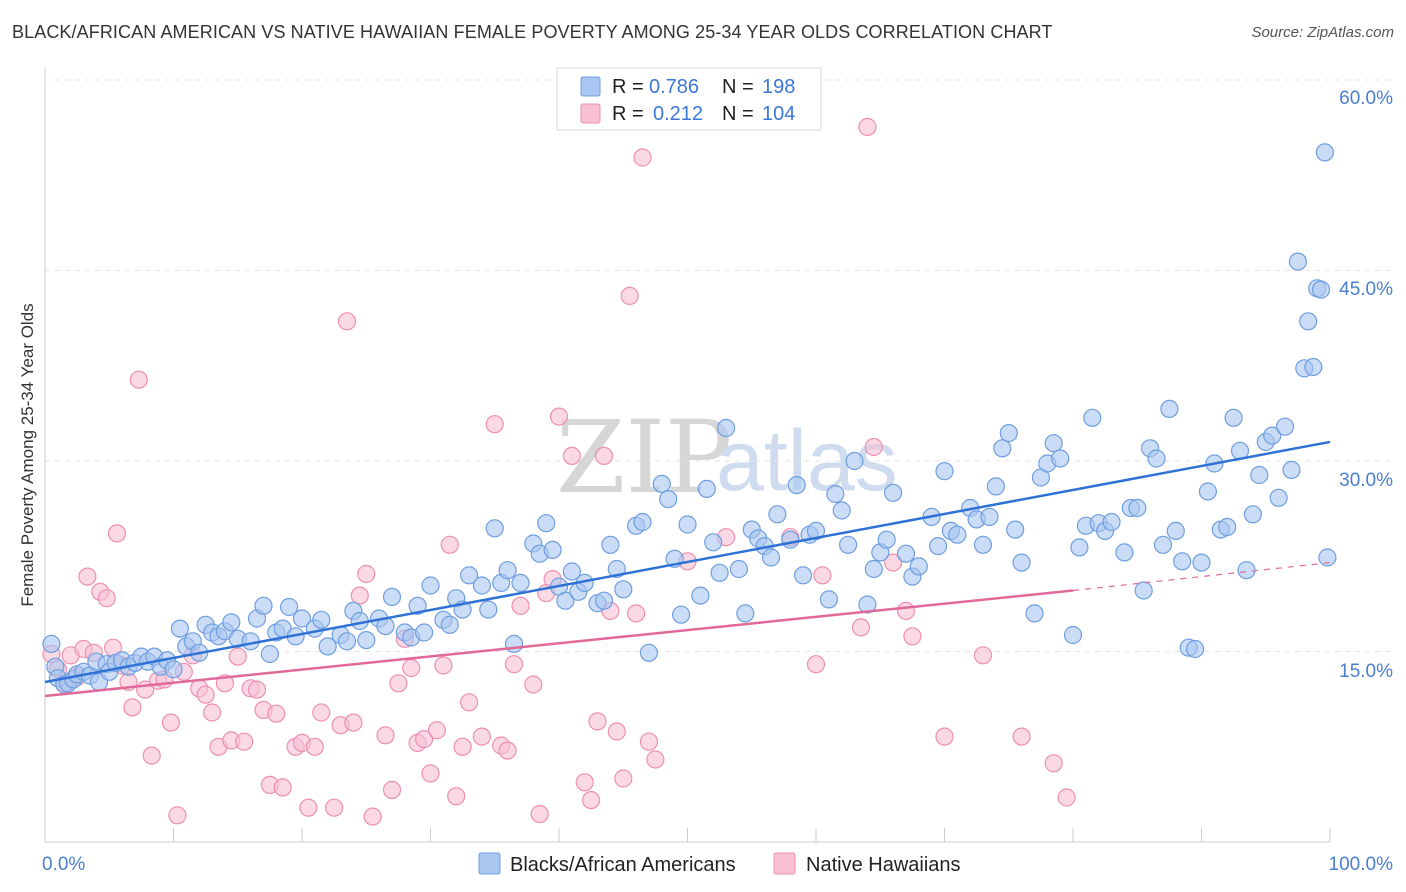  I want to click on stats-legend-box, so click(689, 99).